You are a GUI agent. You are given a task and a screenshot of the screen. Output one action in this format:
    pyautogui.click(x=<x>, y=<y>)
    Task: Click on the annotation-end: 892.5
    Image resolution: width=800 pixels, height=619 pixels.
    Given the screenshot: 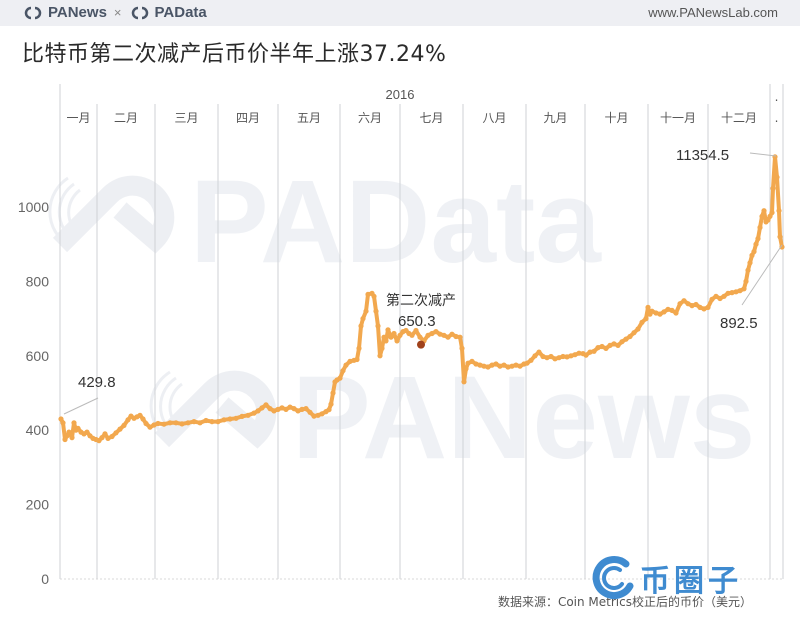 What is the action you would take?
    pyautogui.click(x=739, y=323)
    